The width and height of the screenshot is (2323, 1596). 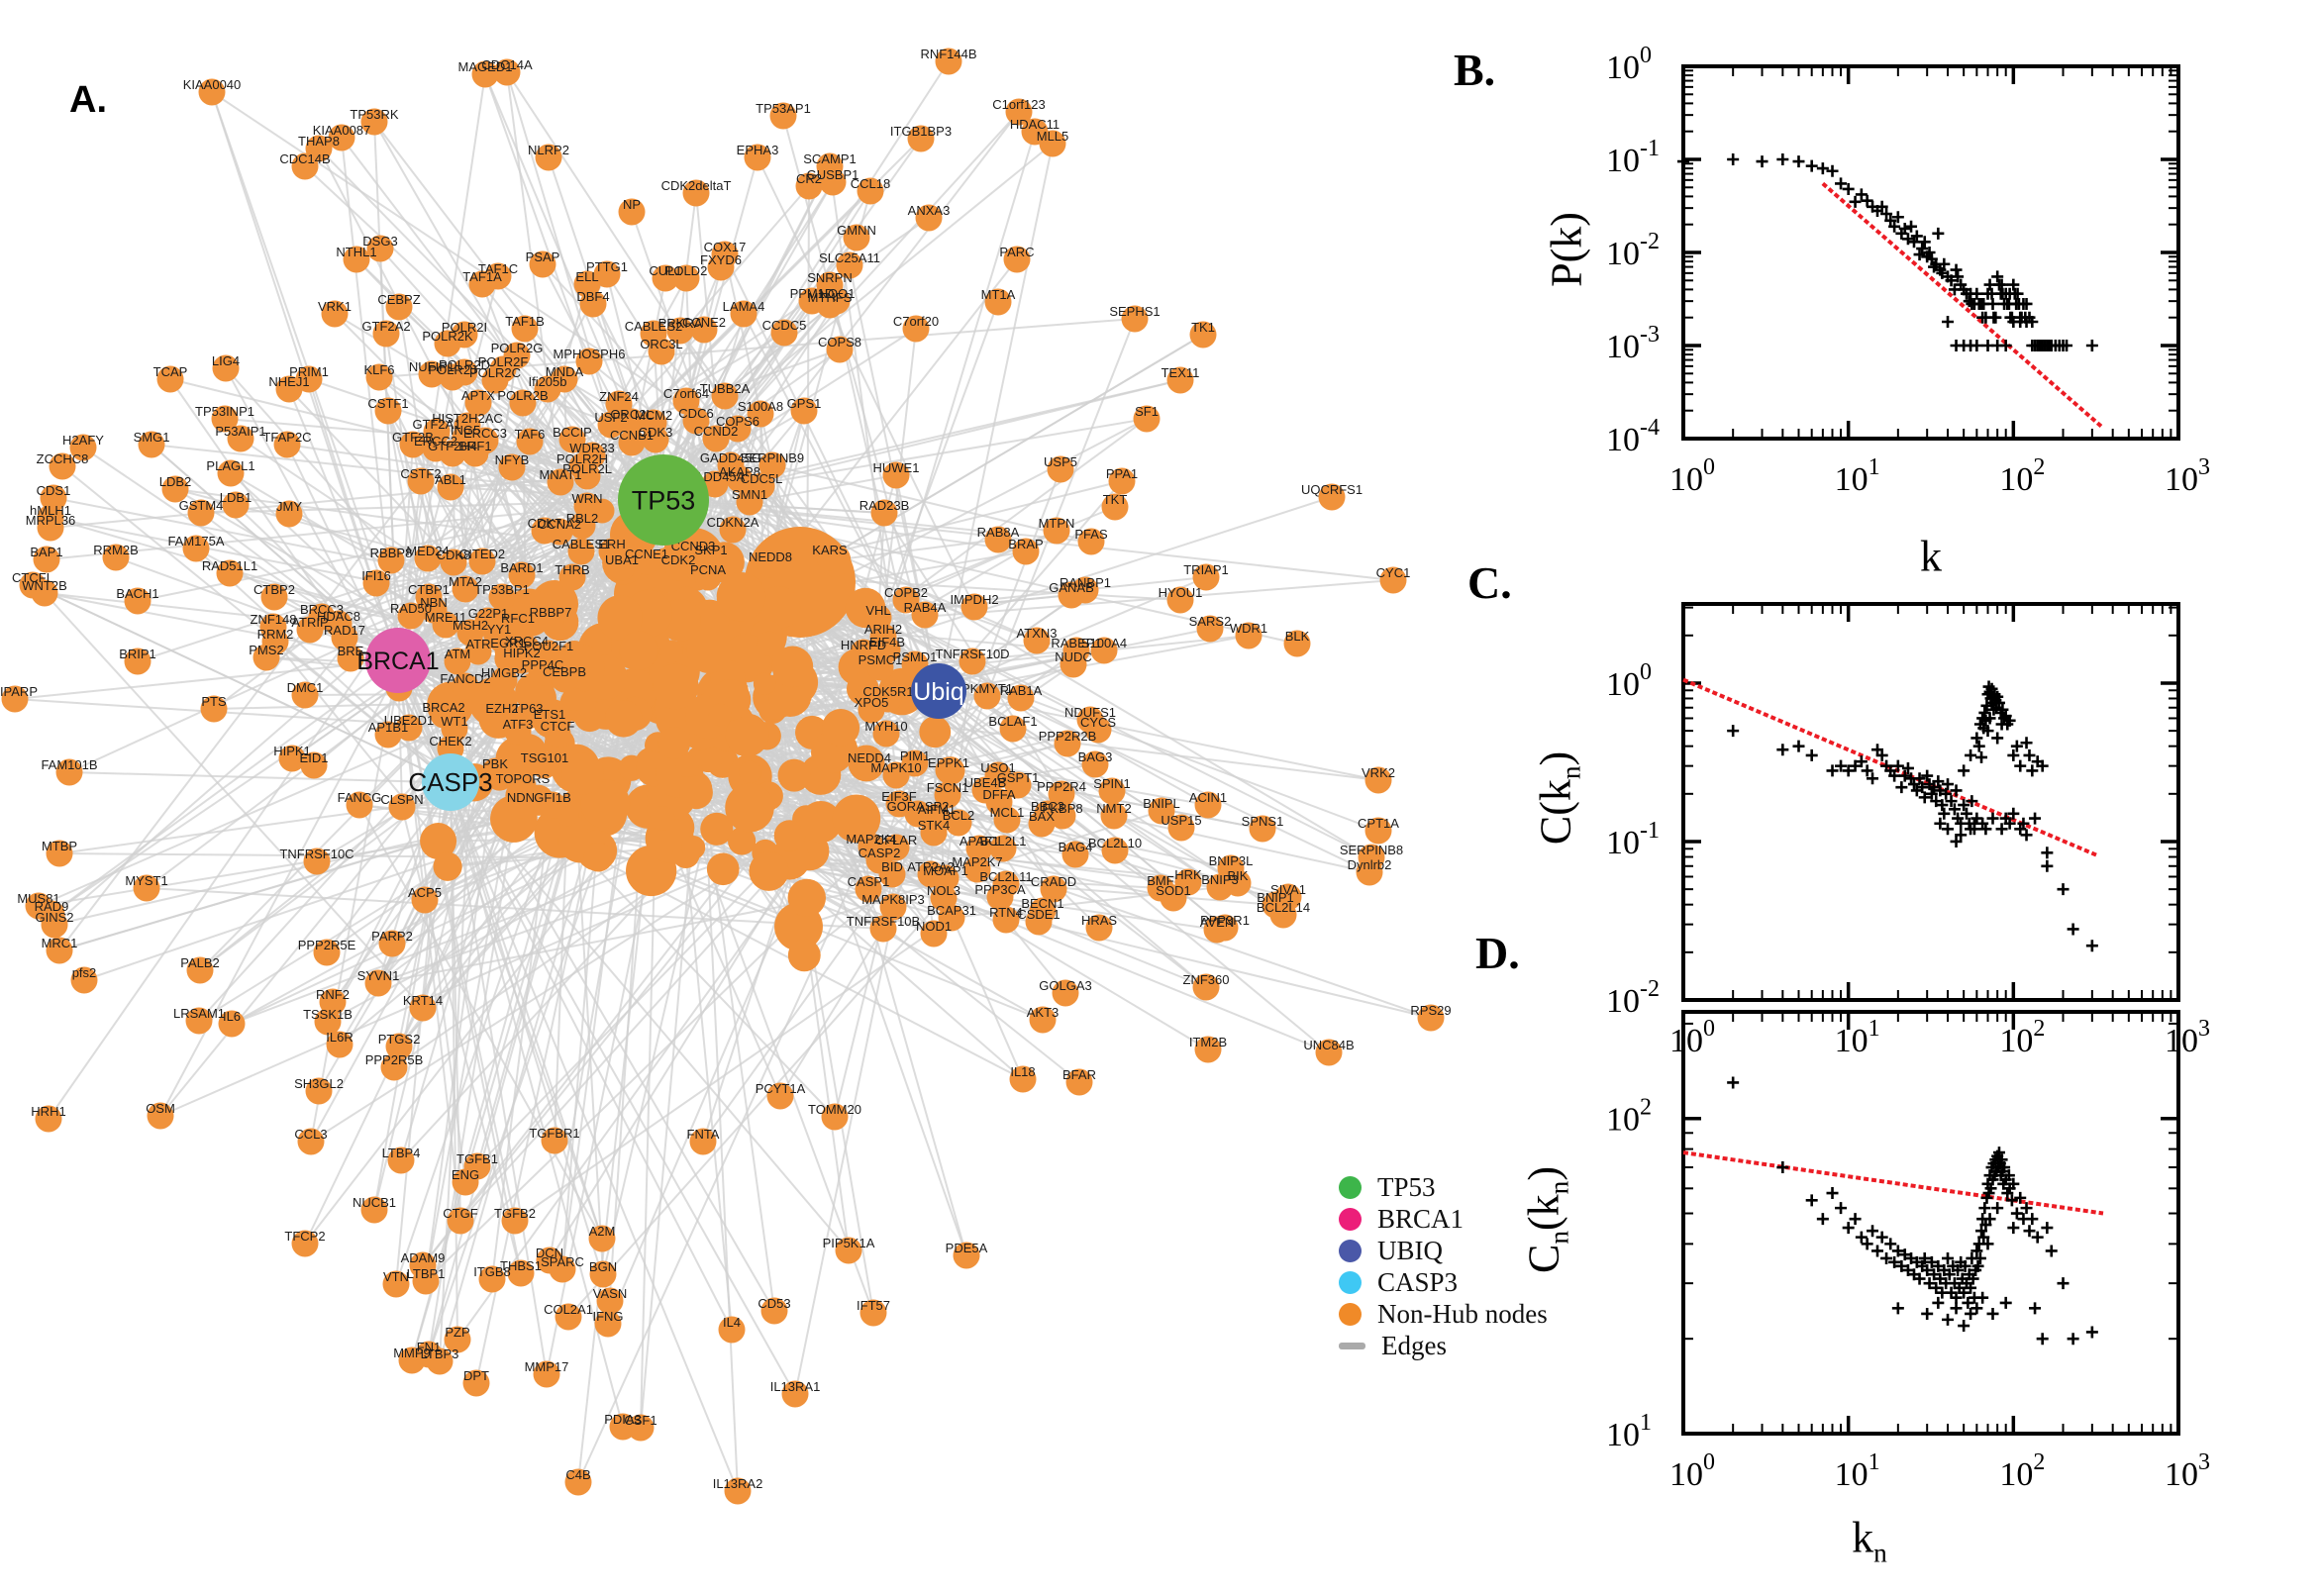 I want to click on network-node-label: XRCC4, so click(x=527, y=641).